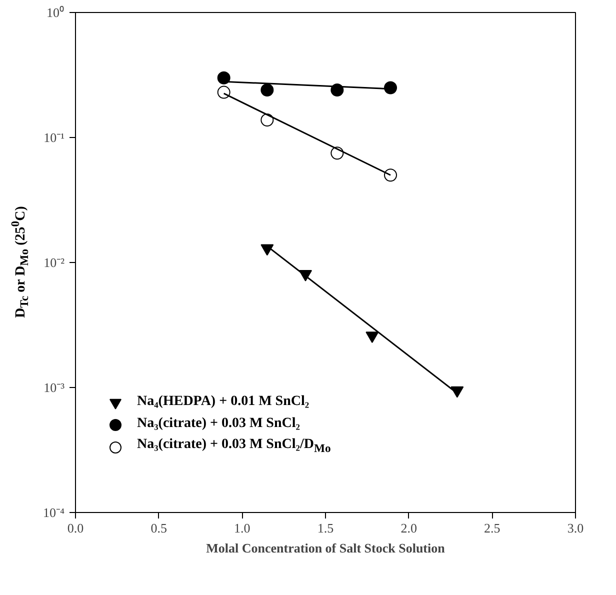 The width and height of the screenshot is (616, 595). What do you see at coordinates (408, 528) in the screenshot?
I see `x-tick-label: 2.0` at bounding box center [408, 528].